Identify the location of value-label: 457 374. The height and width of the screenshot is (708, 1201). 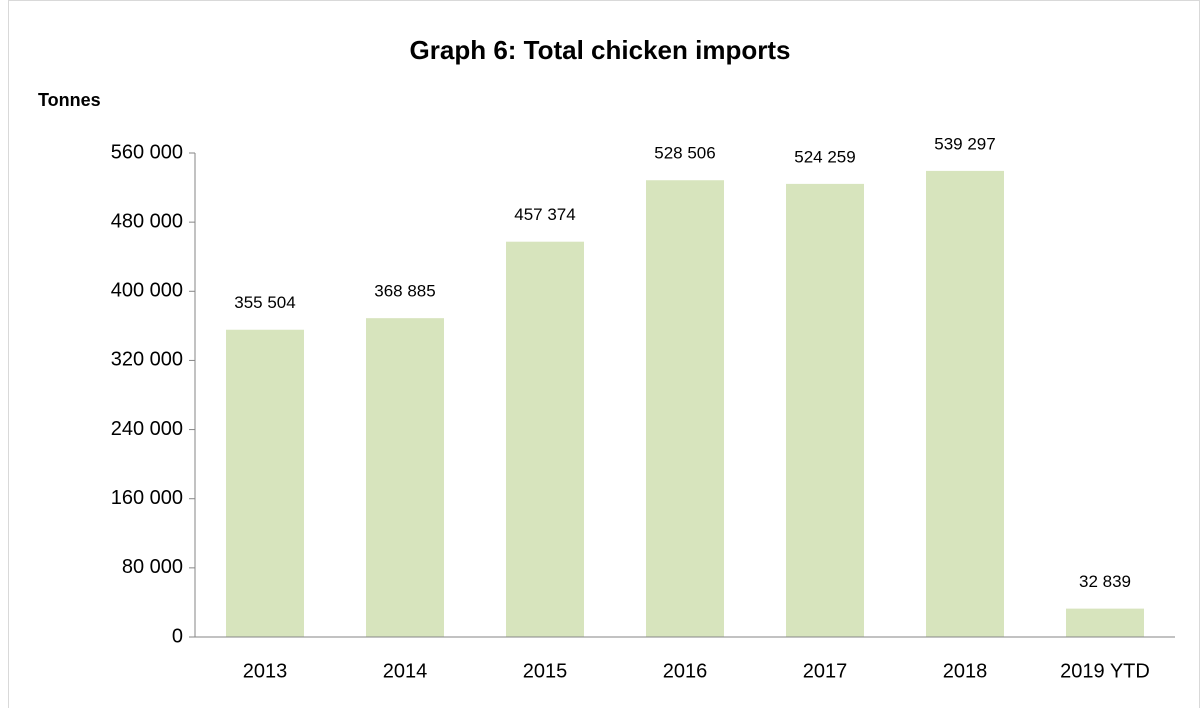
(544, 214).